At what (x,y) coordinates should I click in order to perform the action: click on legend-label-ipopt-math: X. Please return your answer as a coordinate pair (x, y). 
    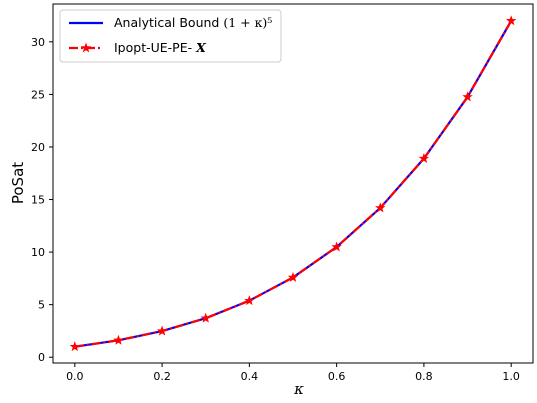
    Looking at the image, I should click on (201, 47).